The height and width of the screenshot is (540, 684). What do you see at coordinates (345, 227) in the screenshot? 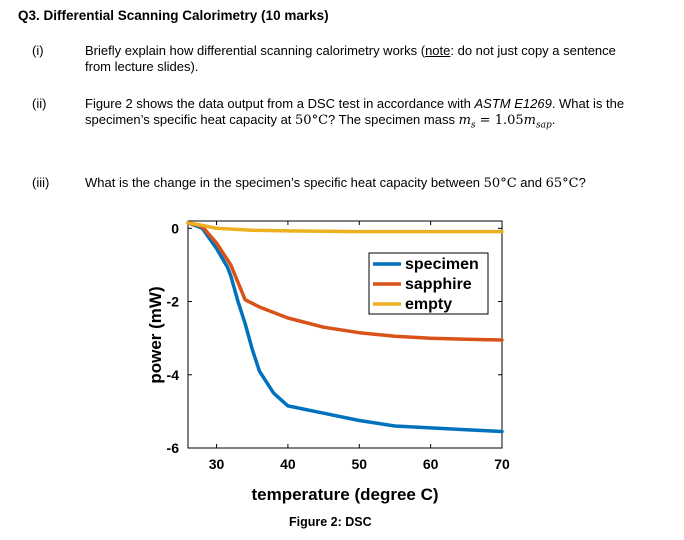
I see `series-line-empty` at bounding box center [345, 227].